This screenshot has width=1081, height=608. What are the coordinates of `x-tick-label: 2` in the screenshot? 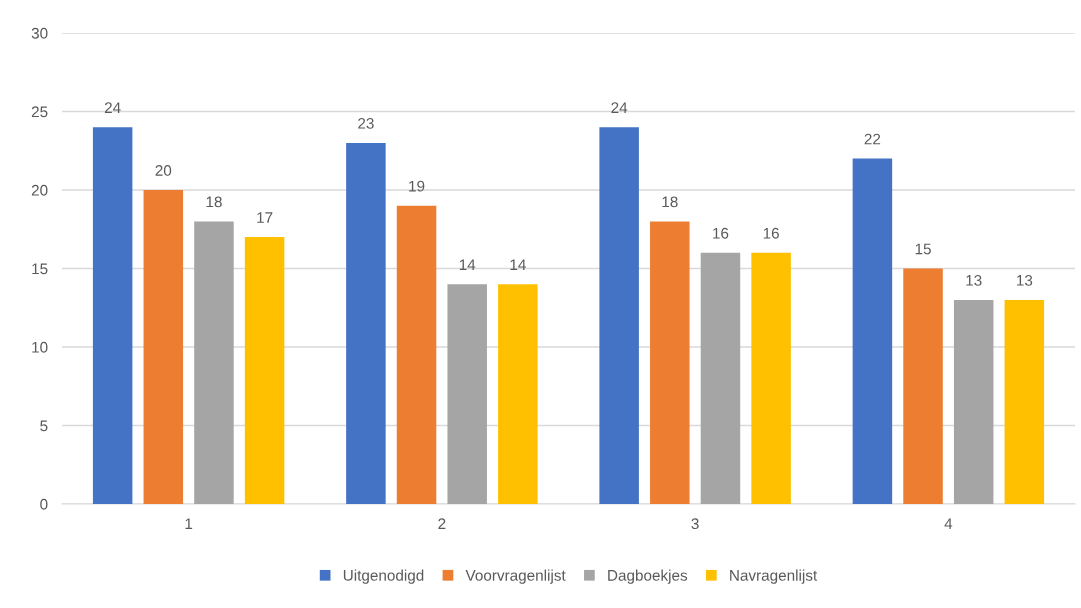 It's located at (442, 523).